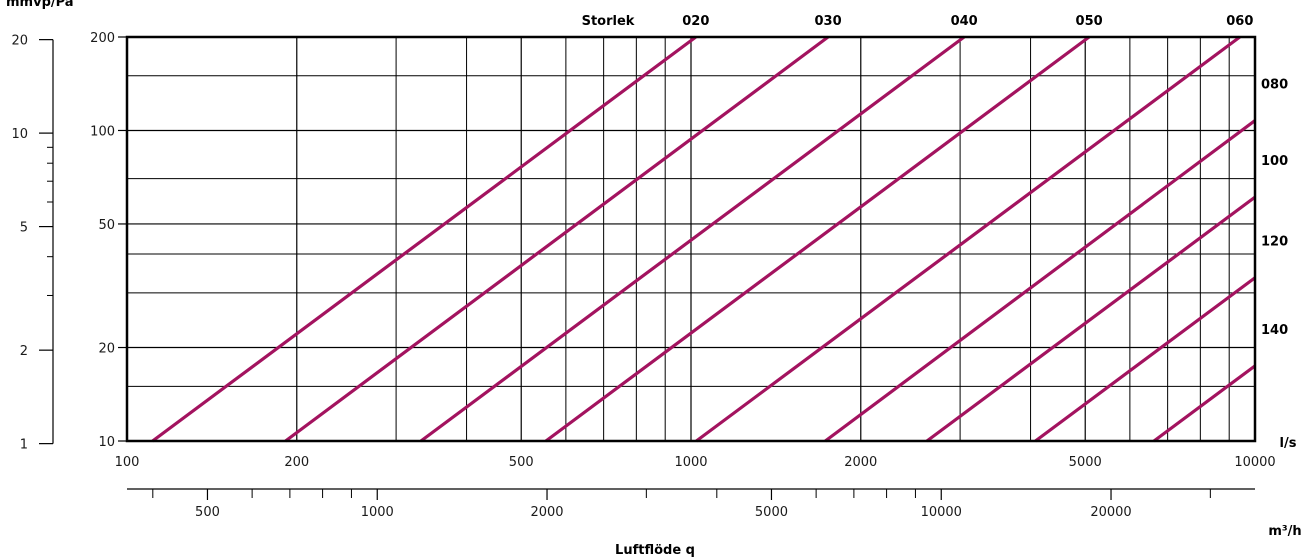 Image resolution: width=1309 pixels, height=560 pixels. I want to click on series-label-030: 030, so click(828, 21).